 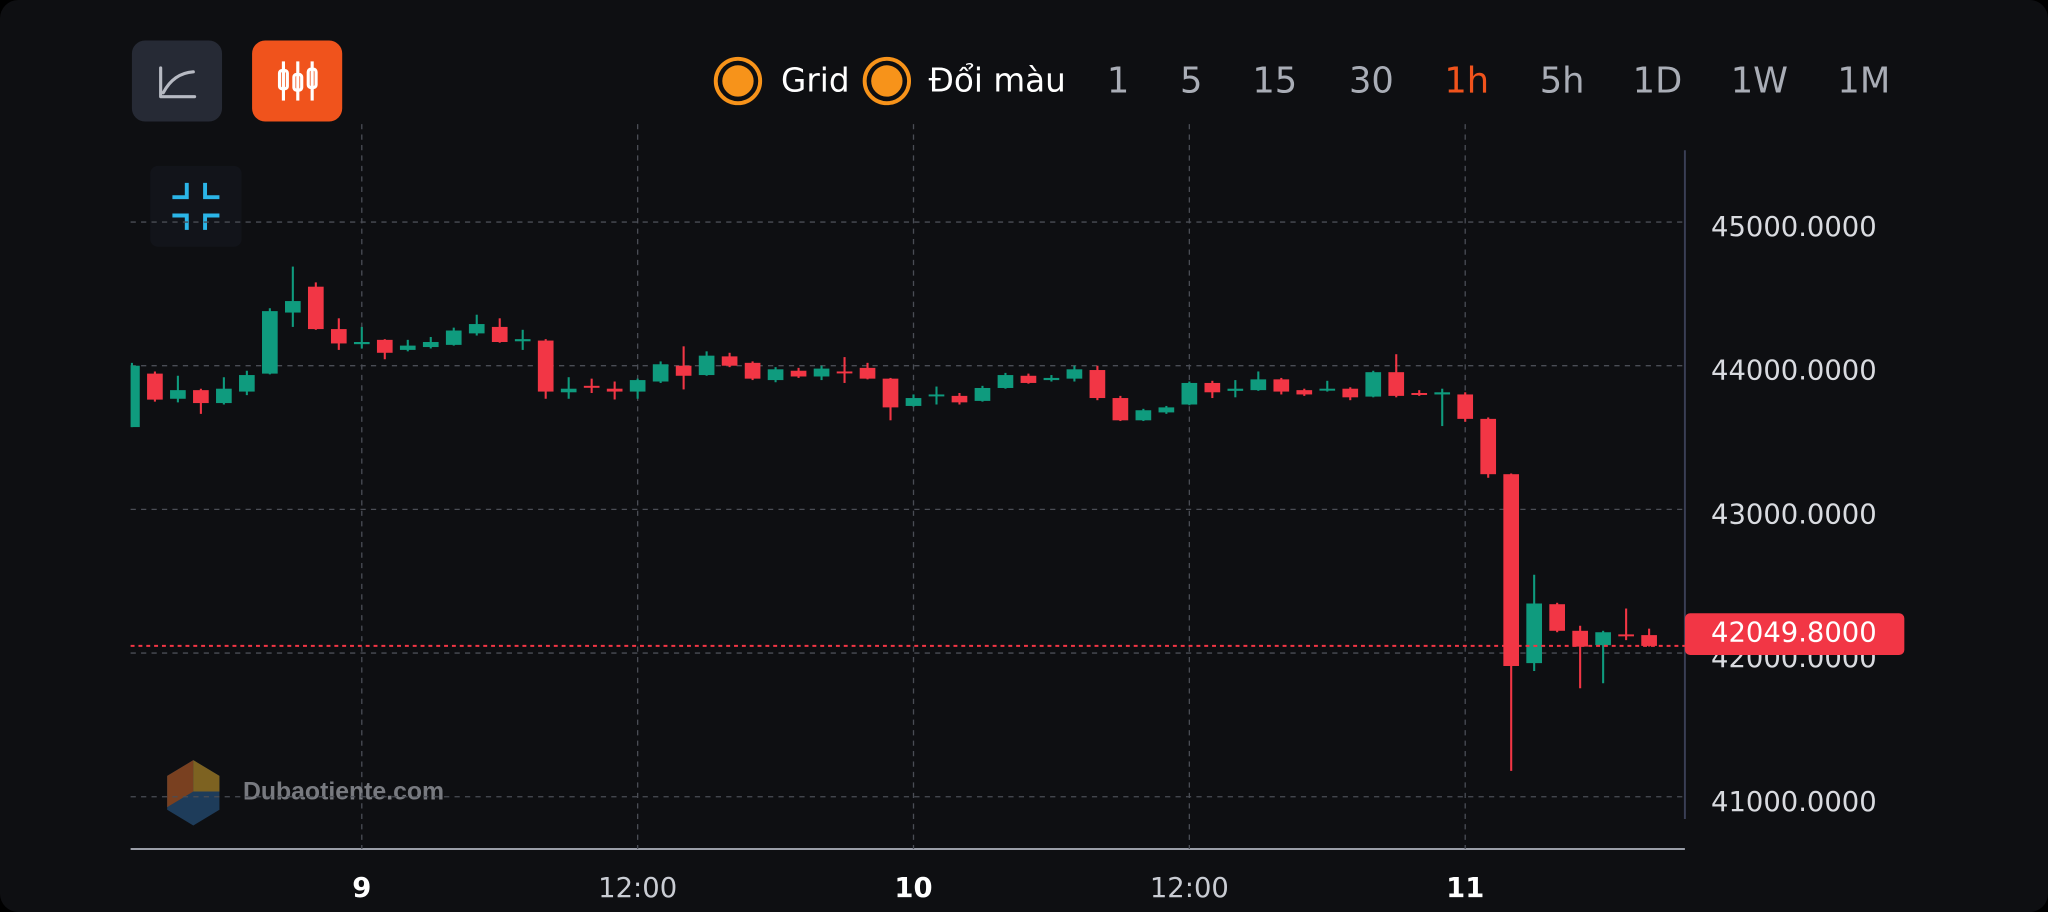 What do you see at coordinates (297, 81) in the screenshot?
I see `candle-chart-button` at bounding box center [297, 81].